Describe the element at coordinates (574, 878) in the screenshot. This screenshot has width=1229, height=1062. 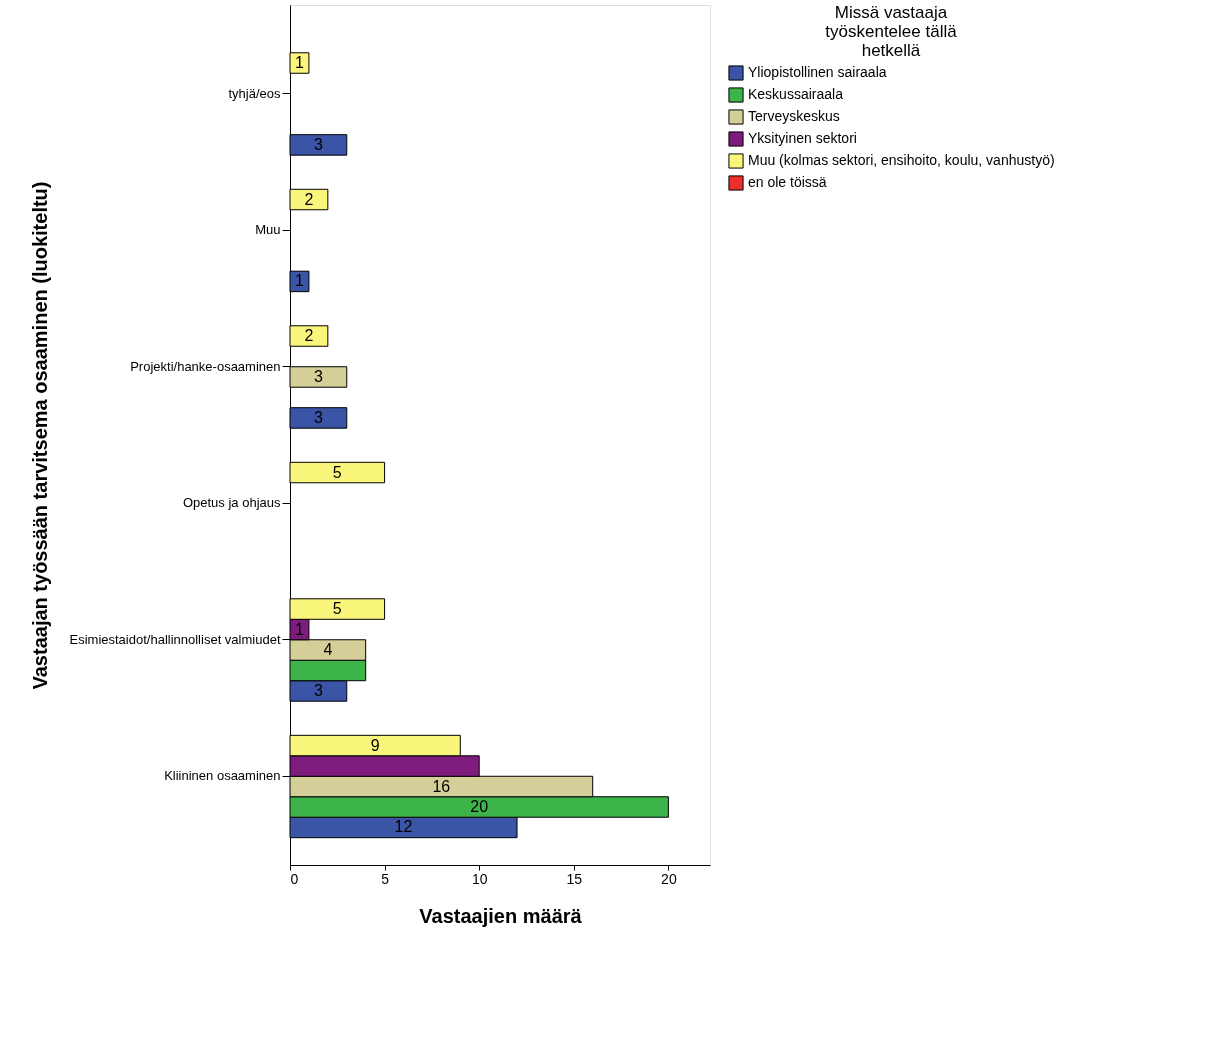
I see `x-tick-label: 15` at that location.